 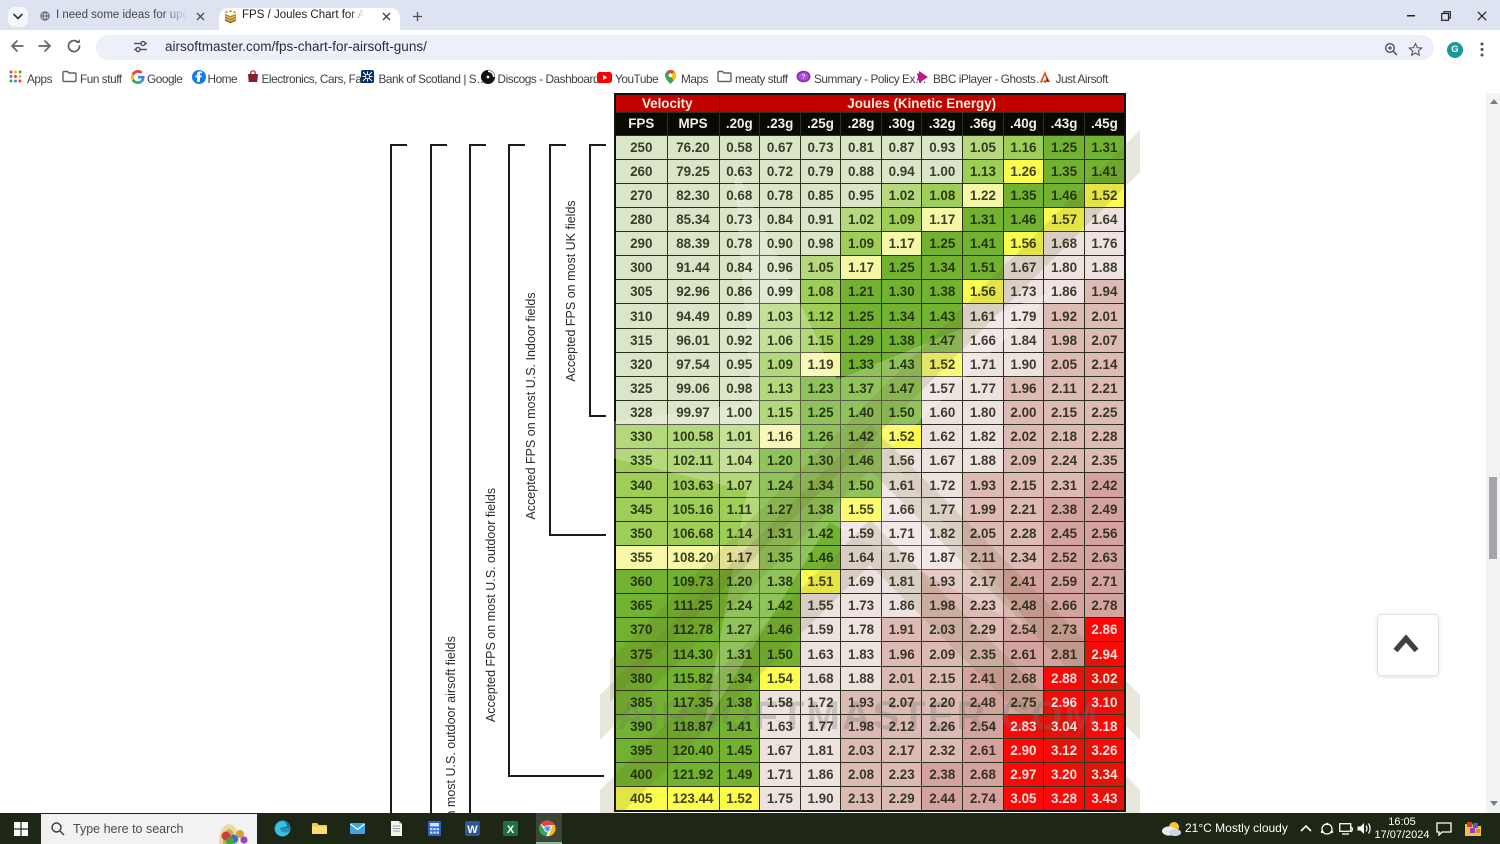 I want to click on svg-text: X, so click(x=511, y=830).